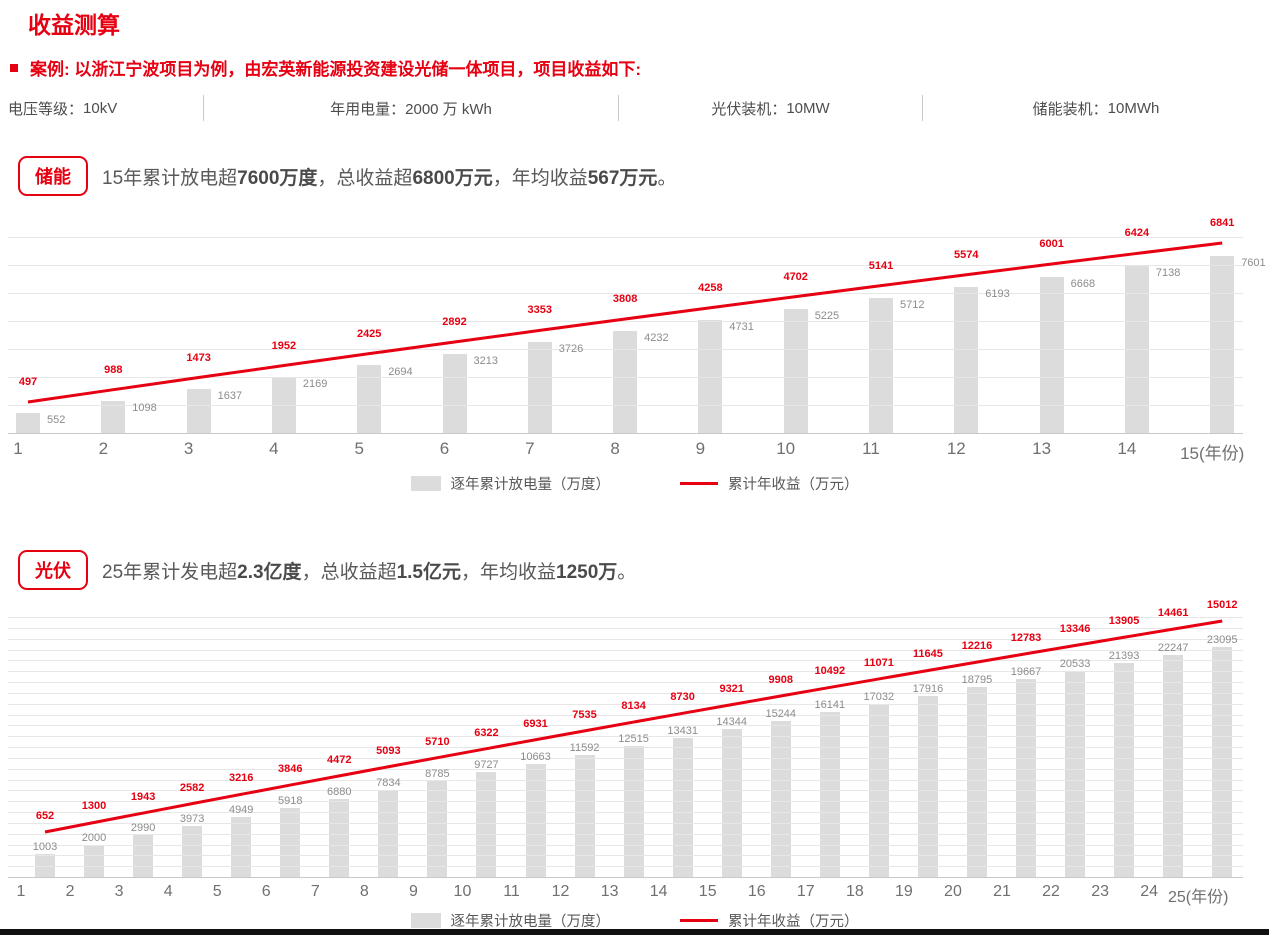 This screenshot has width=1269, height=935. Describe the element at coordinates (1222, 605) in the screenshot. I see `line-value-label: 15012` at that location.